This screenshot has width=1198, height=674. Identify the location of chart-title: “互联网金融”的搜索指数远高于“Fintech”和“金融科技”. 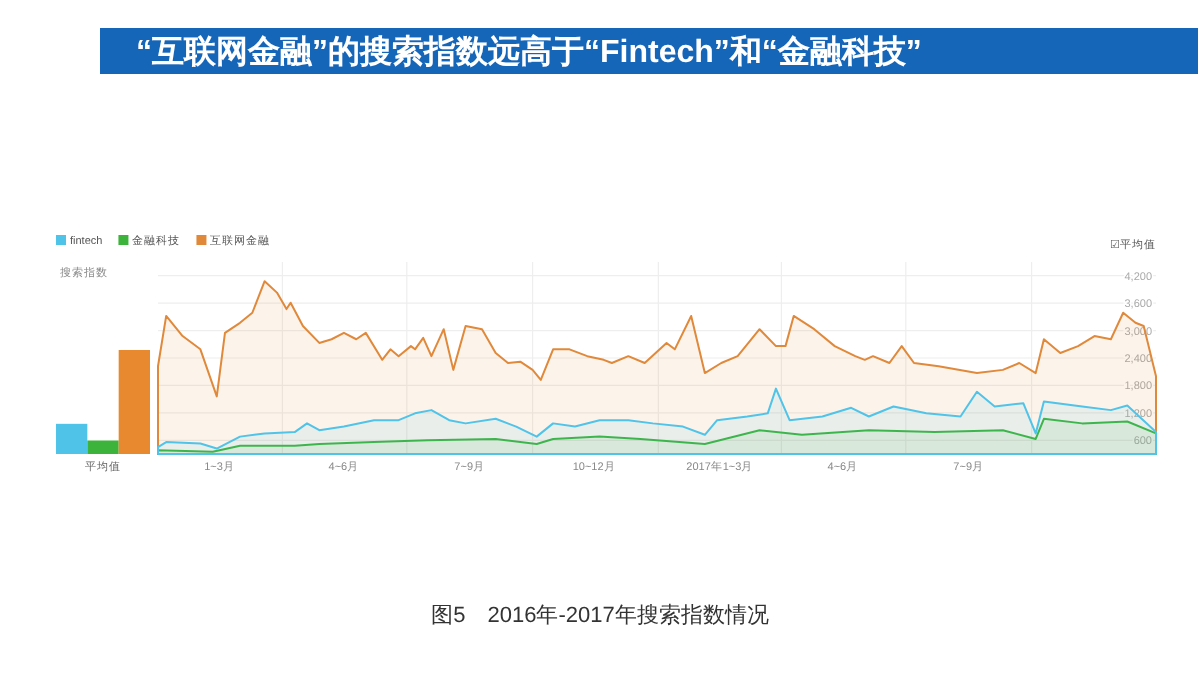
(529, 51).